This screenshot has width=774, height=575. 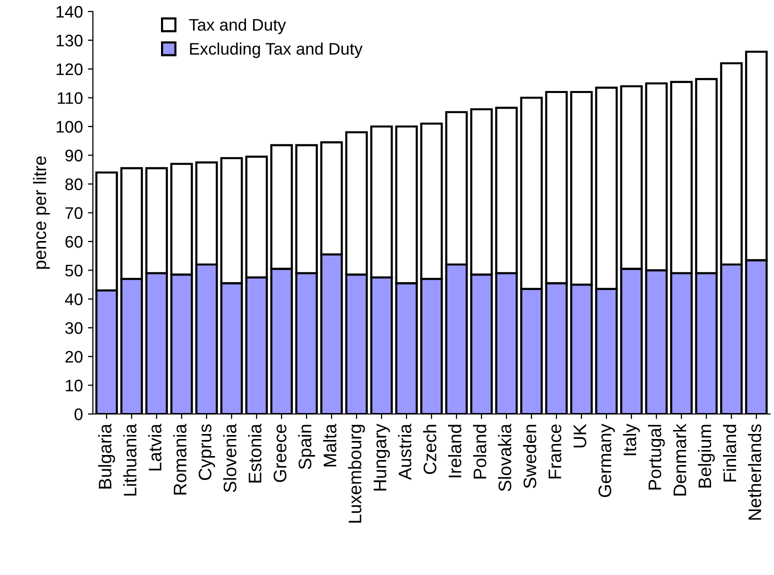 I want to click on y-tick-label: 130, so click(x=69, y=40).